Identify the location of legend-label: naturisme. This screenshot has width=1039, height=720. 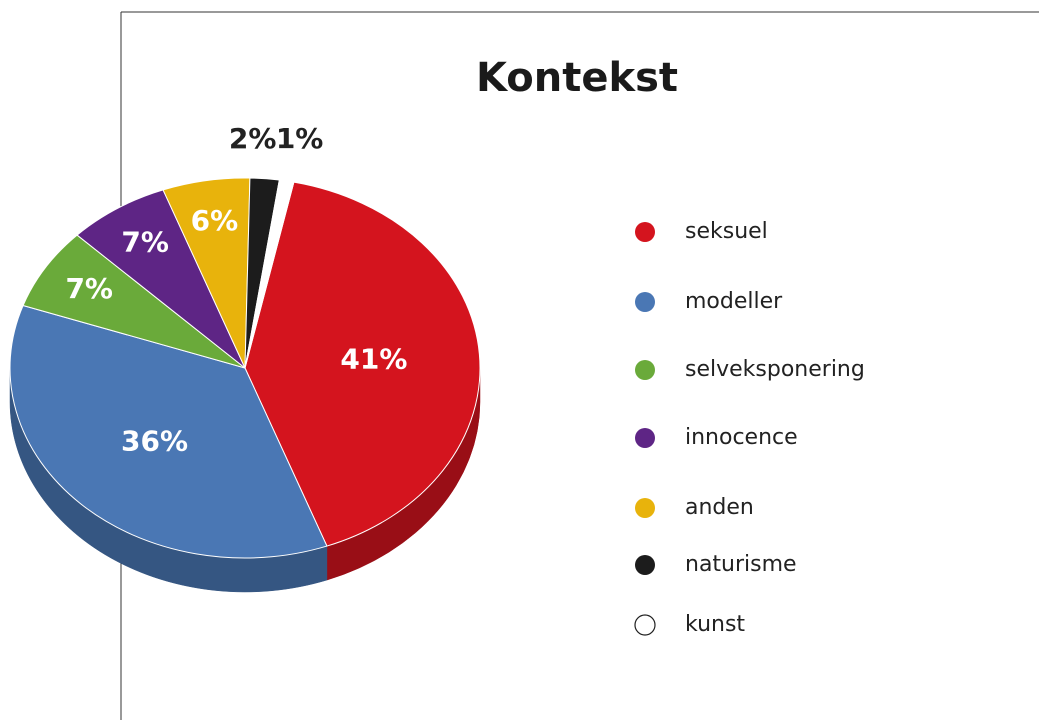
(741, 564).